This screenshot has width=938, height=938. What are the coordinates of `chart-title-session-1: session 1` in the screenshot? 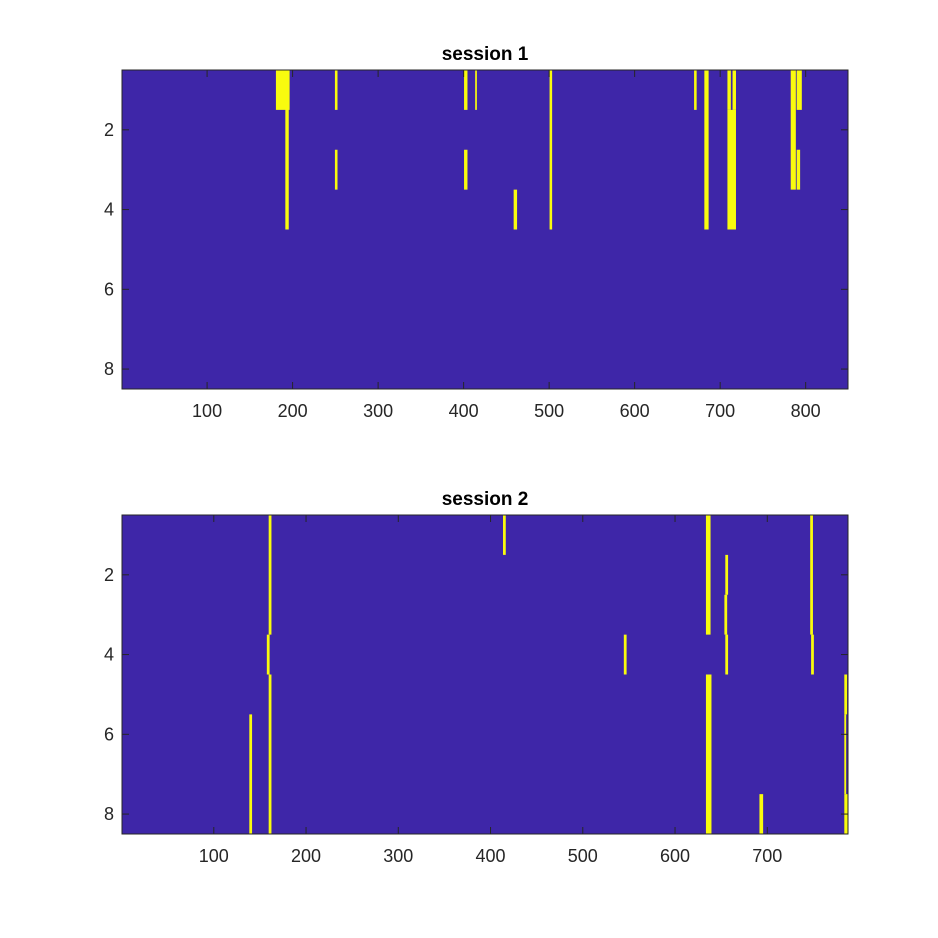 It's located at (485, 54).